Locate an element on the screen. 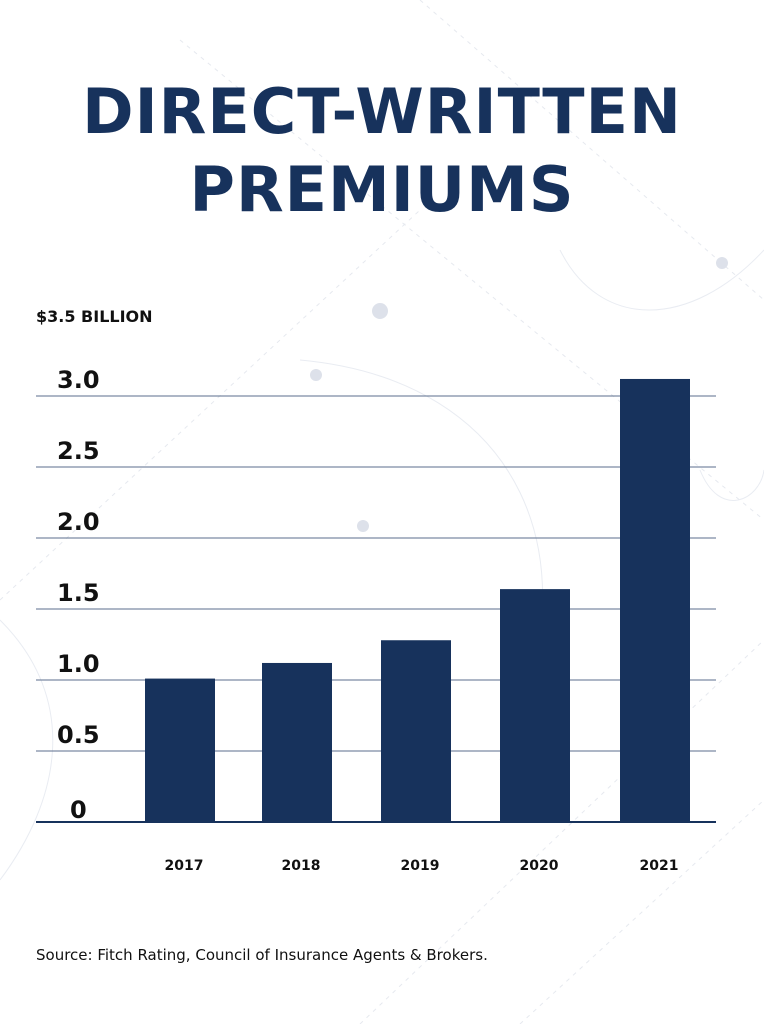  x-tick-label: 2020 is located at coordinates (539, 866).